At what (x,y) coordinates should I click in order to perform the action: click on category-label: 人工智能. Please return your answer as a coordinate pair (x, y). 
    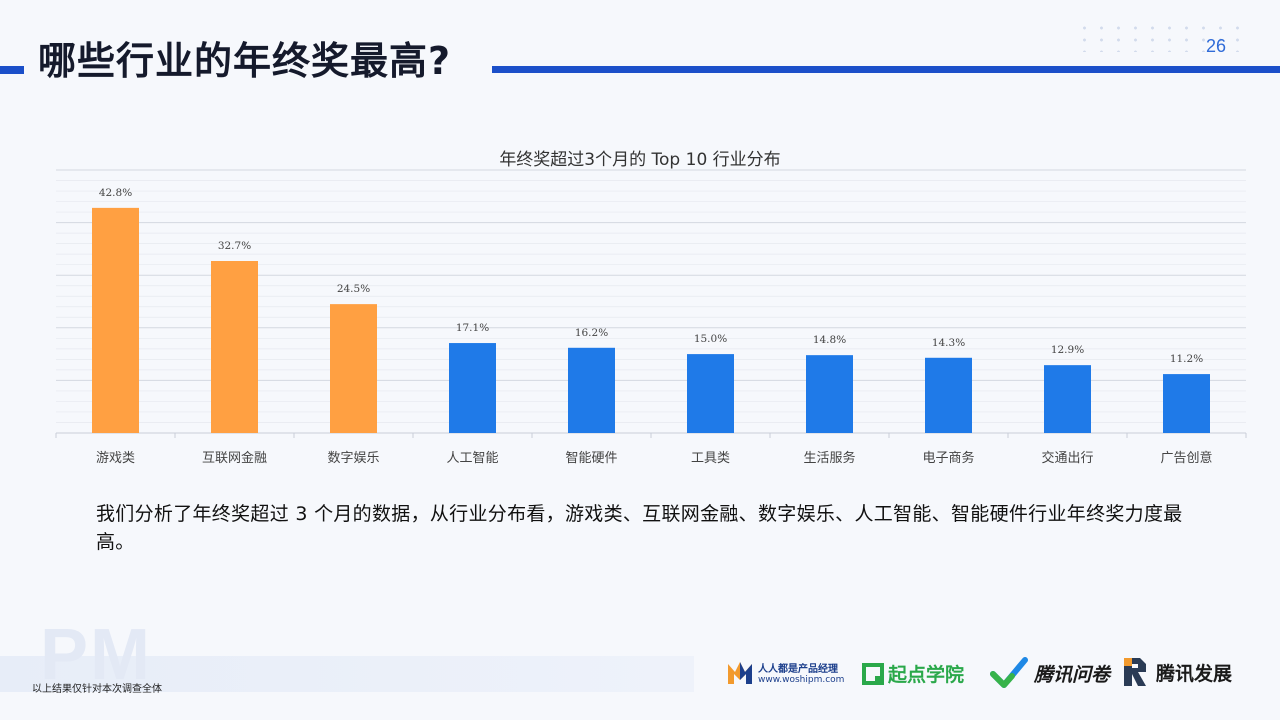
    Looking at the image, I should click on (472, 458).